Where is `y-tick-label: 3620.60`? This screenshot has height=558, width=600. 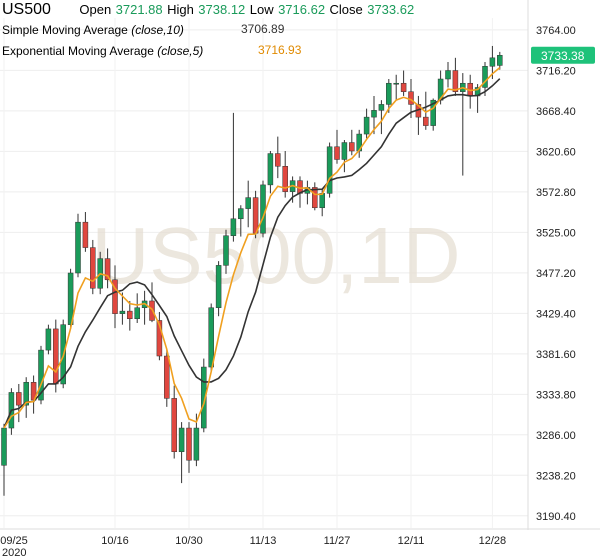 y-tick-label: 3620.60 is located at coordinates (556, 152).